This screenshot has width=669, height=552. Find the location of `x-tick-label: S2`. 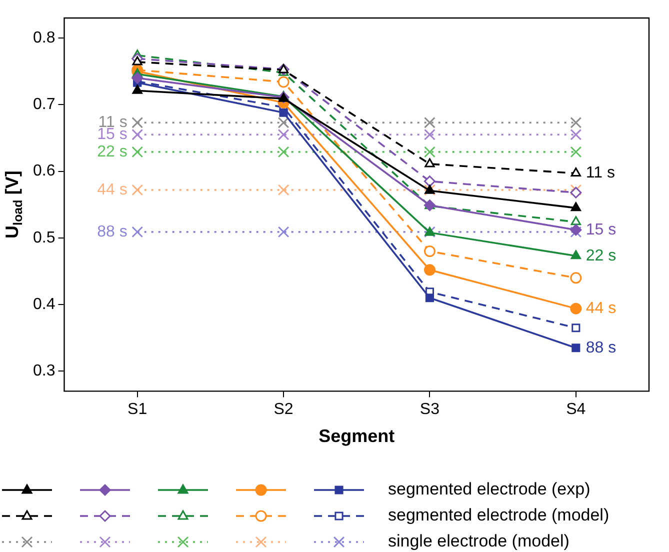

x-tick-label: S2 is located at coordinates (284, 409).